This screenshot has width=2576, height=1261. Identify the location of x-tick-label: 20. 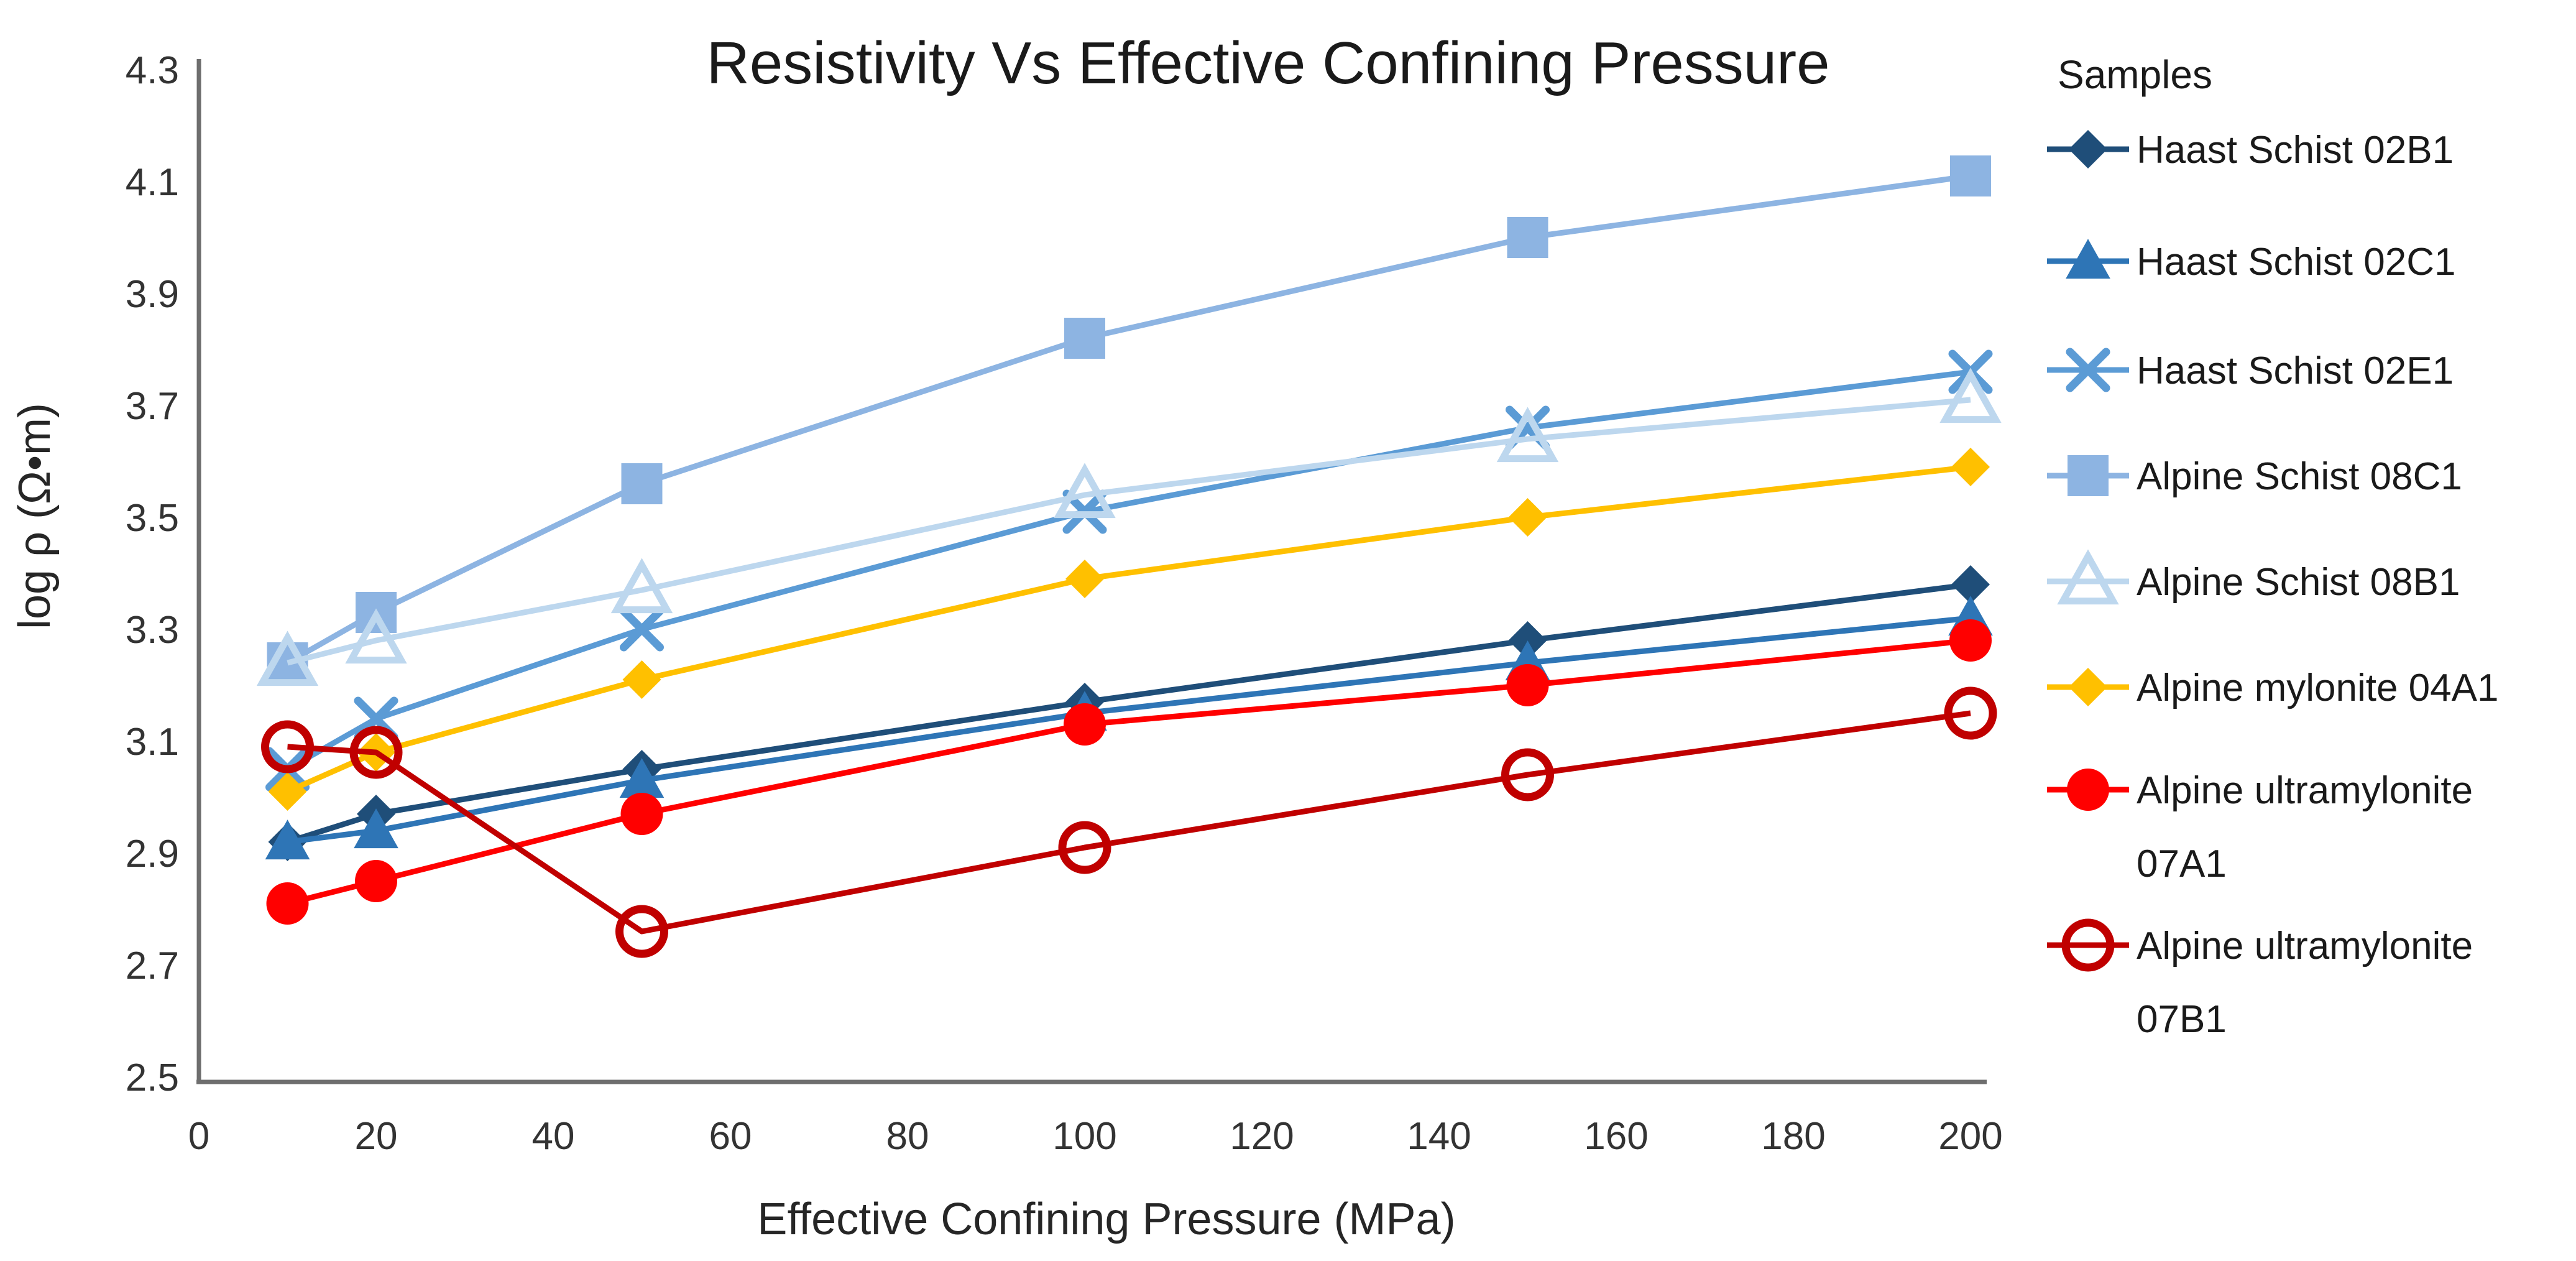
(376, 1137).